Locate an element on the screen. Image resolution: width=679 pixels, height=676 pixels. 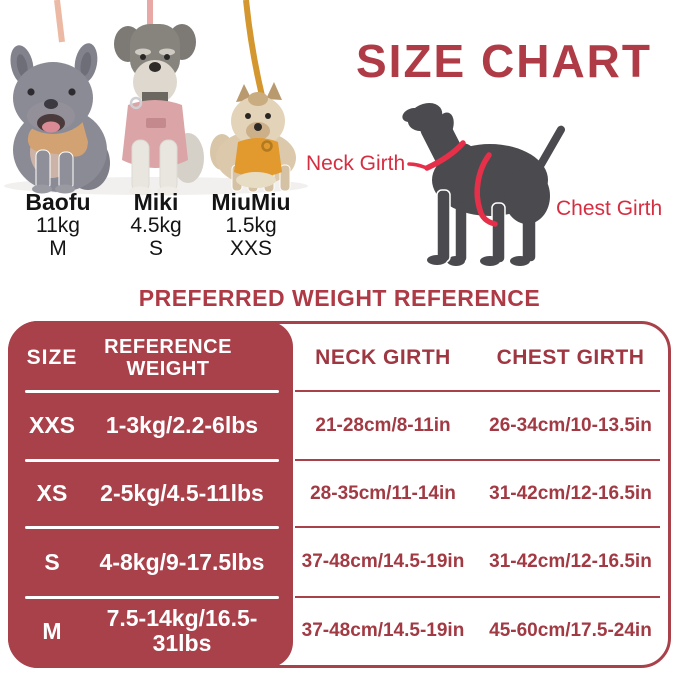
table-row: S 4-8kg/9-17.5lbs is located at coordinates (152, 562).